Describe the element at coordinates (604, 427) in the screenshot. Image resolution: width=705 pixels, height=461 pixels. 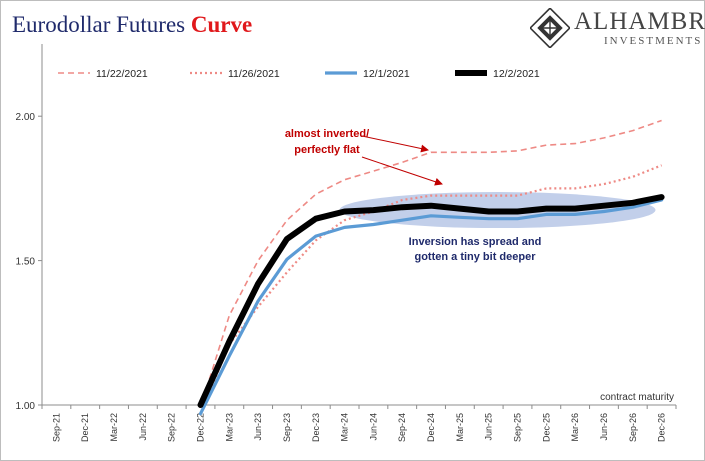
I see `x-tick-label: Jun-26` at that location.